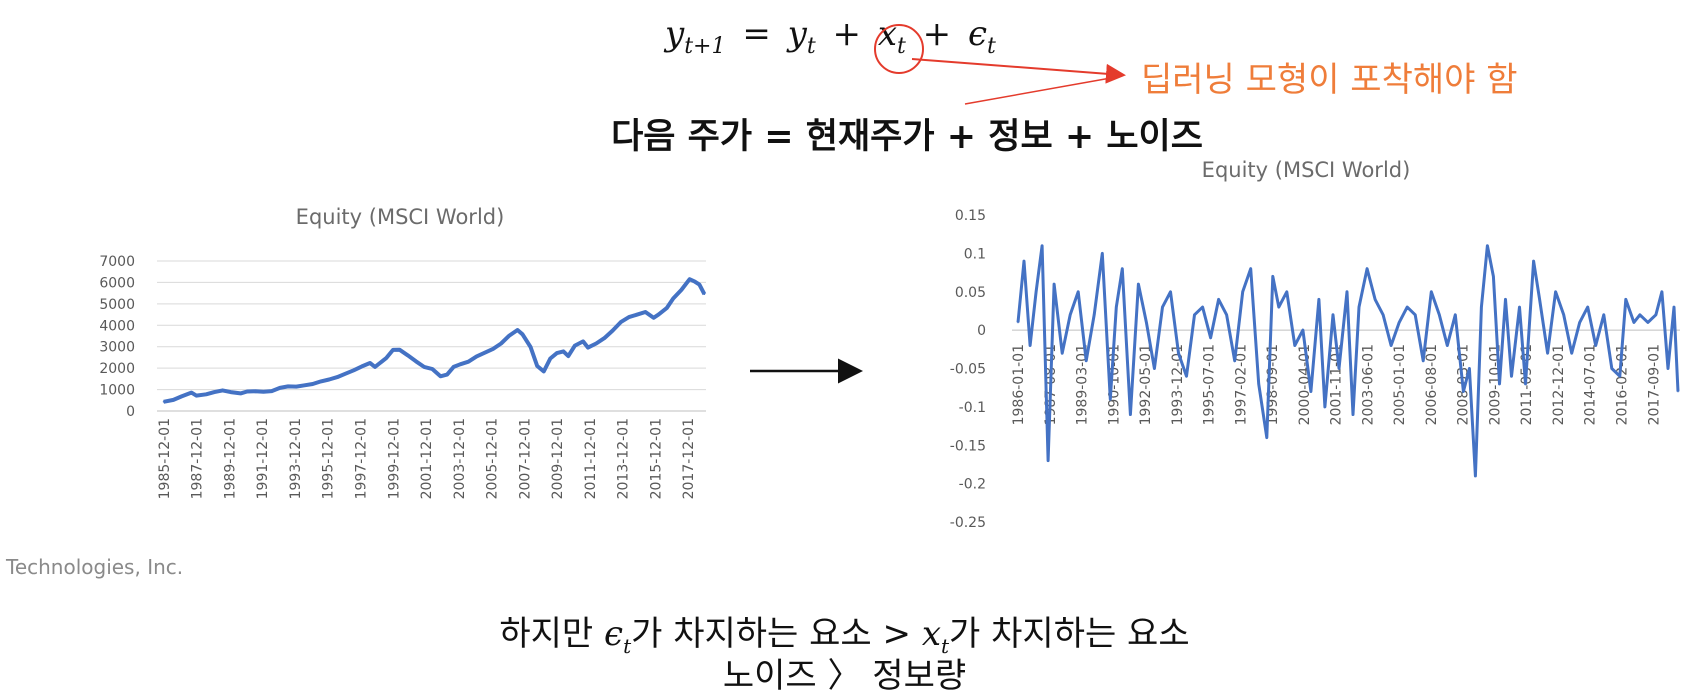 Image resolution: width=1689 pixels, height=697 pixels. What do you see at coordinates (117, 391) in the screenshot?
I see `y-tick-label: 1000` at bounding box center [117, 391].